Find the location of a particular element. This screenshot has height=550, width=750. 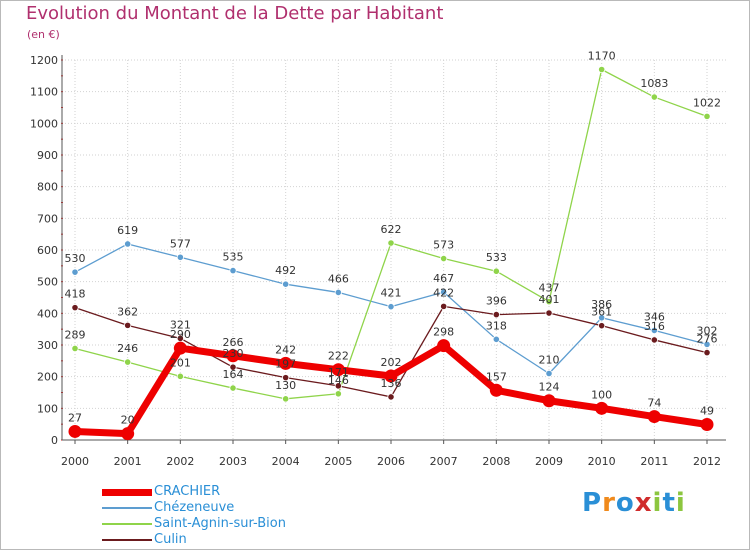

data-label-saint-agnin-sur-bion: 246 is located at coordinates (127, 348).